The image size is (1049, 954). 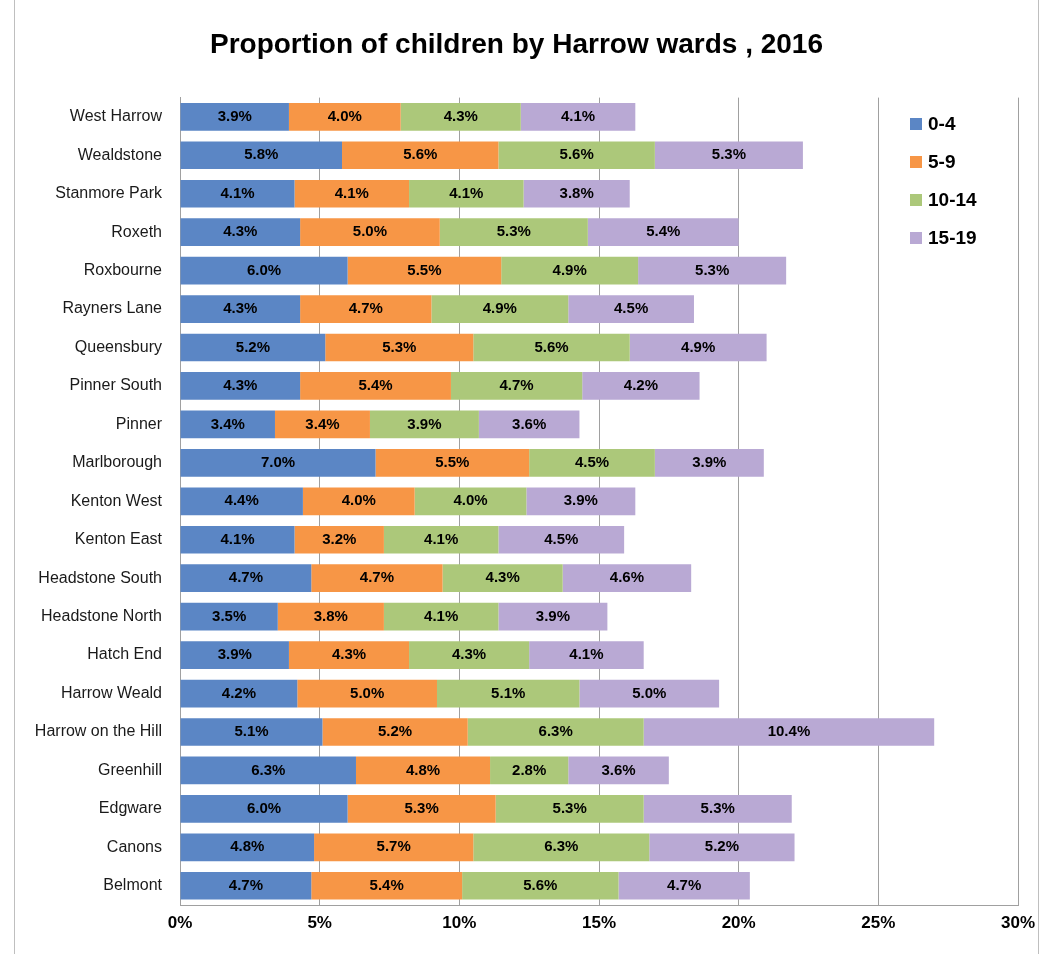 I want to click on y-tick-label: Roxbourne, so click(x=123, y=270).